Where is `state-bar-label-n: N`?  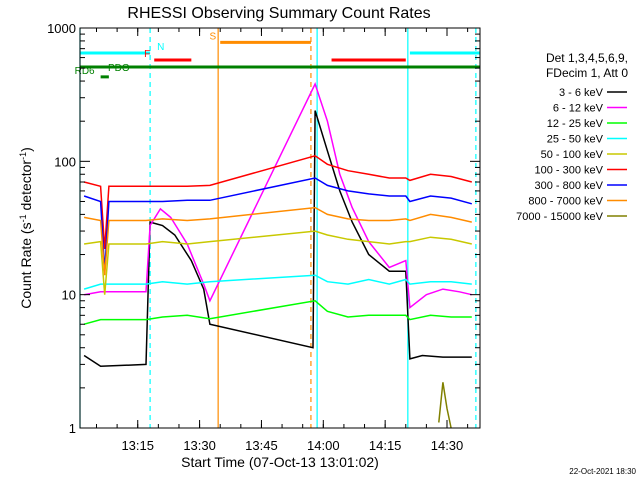 state-bar-label-n: N is located at coordinates (160, 47).